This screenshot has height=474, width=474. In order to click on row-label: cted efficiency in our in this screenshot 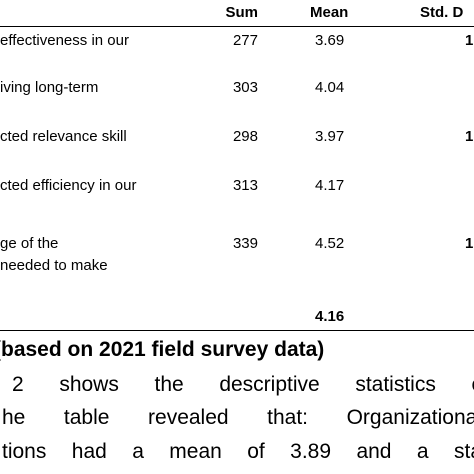, I will do `click(68, 185)`.